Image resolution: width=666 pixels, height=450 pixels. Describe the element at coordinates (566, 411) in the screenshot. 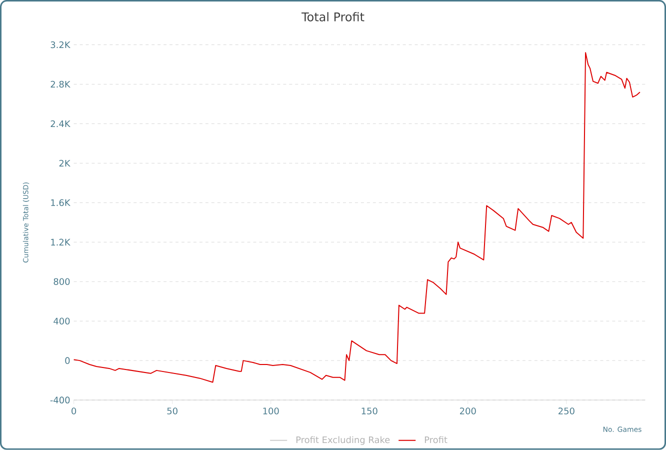

I see `x-tick-label: 250` at that location.